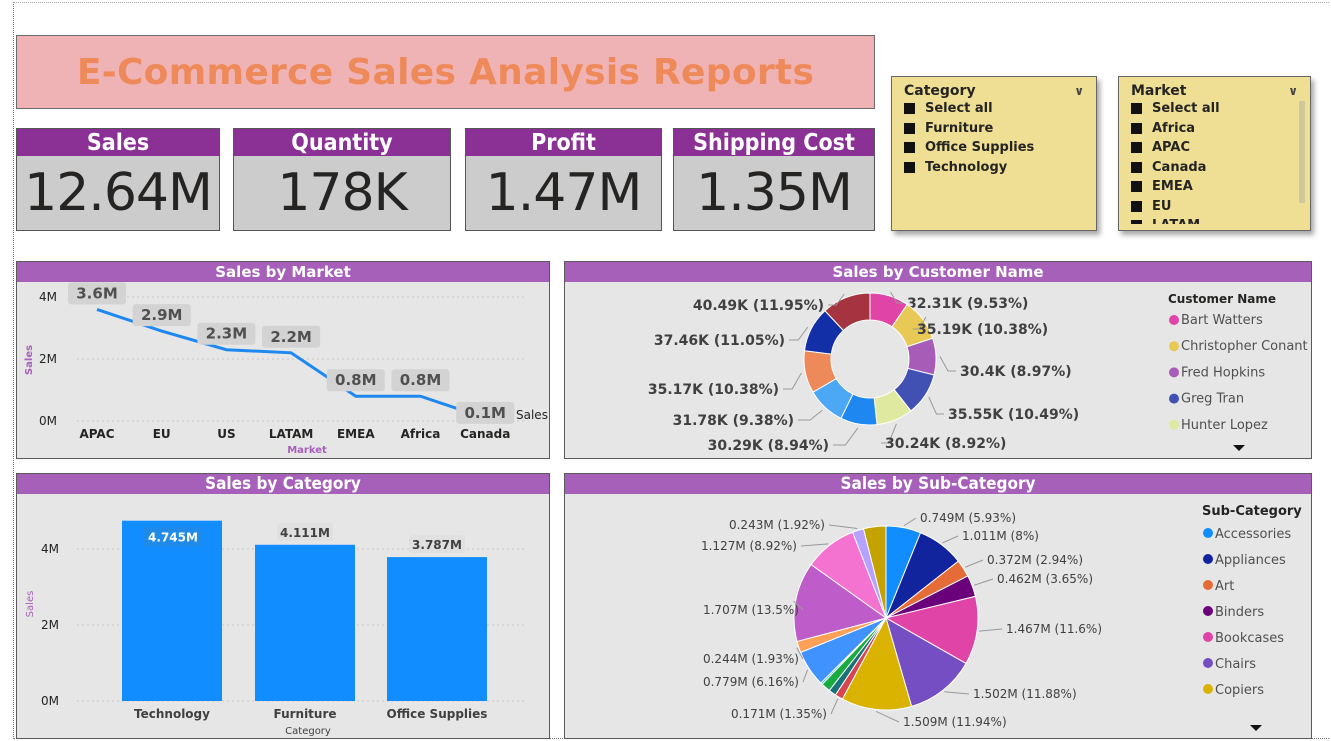 This screenshot has height=741, width=1331. What do you see at coordinates (118, 179) in the screenshot?
I see `kpi-card-sales: Sales 12.64M` at bounding box center [118, 179].